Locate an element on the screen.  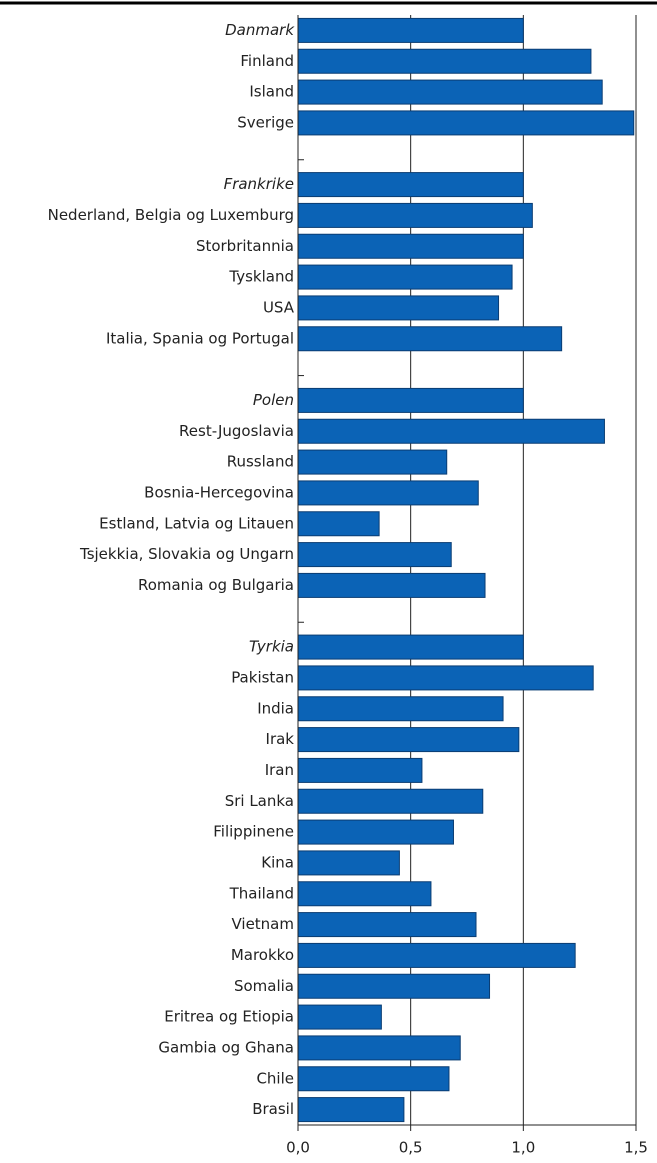
y-tick-label: USA is located at coordinates (279, 307).